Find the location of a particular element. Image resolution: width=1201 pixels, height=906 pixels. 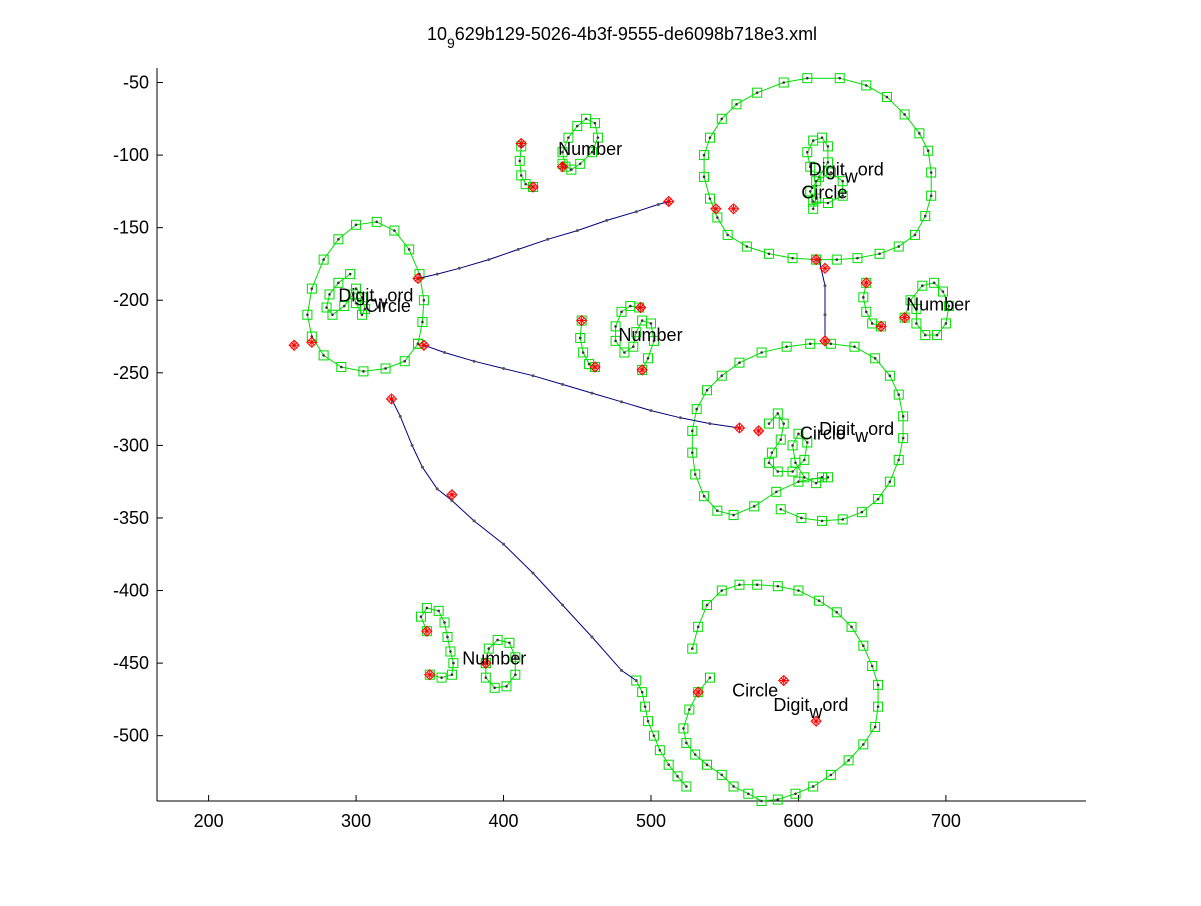

y-tick-label: -250 is located at coordinates (131, 373).